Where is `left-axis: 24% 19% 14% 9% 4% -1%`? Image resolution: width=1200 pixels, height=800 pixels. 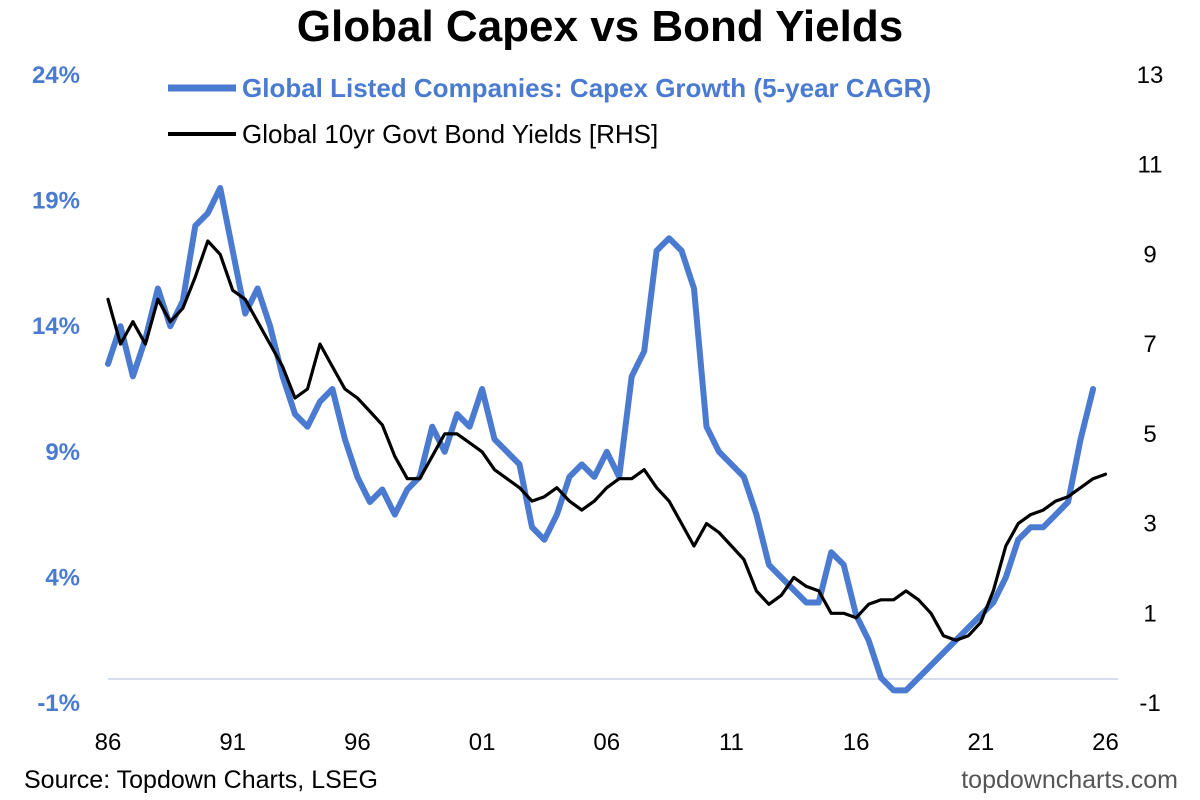
left-axis: 24% 19% 14% 9% 4% -1% is located at coordinates (56, 389).